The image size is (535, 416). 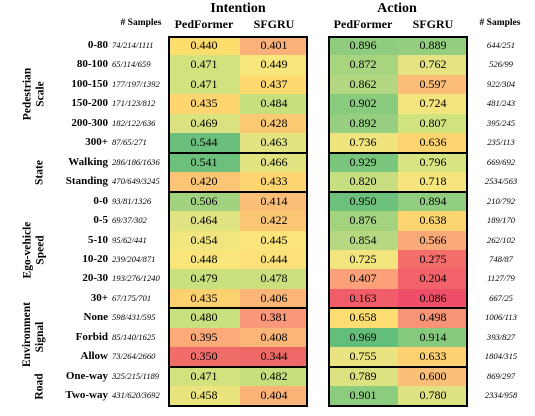 What do you see at coordinates (274, 357) in the screenshot?
I see `intention-sfgru-cell: 0.344` at bounding box center [274, 357].